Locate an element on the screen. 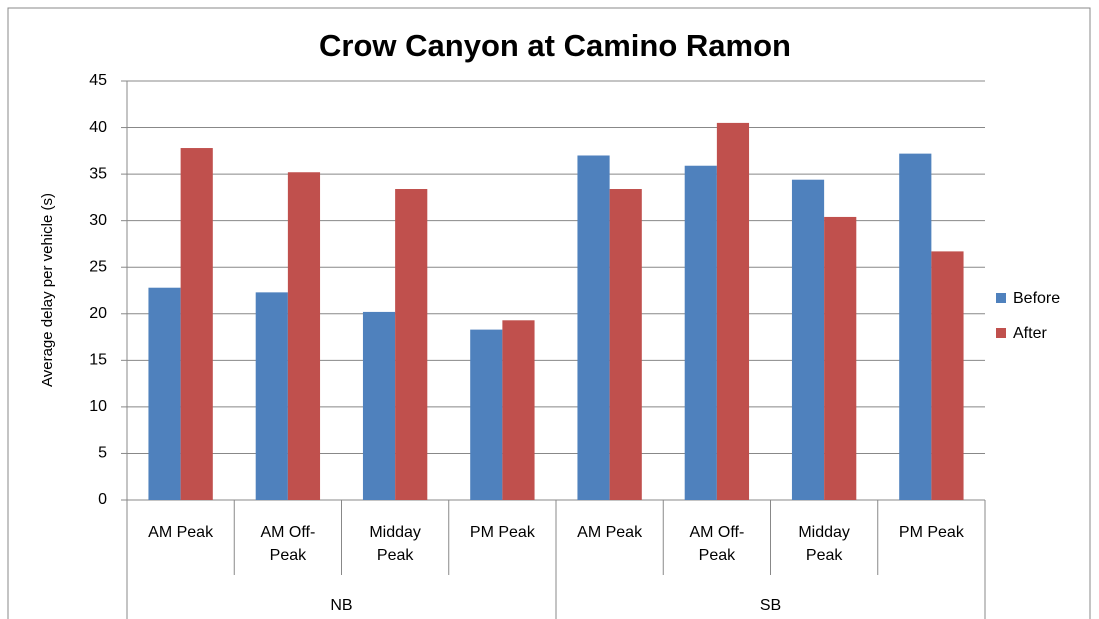  y-tick-label: 45 is located at coordinates (98, 80).